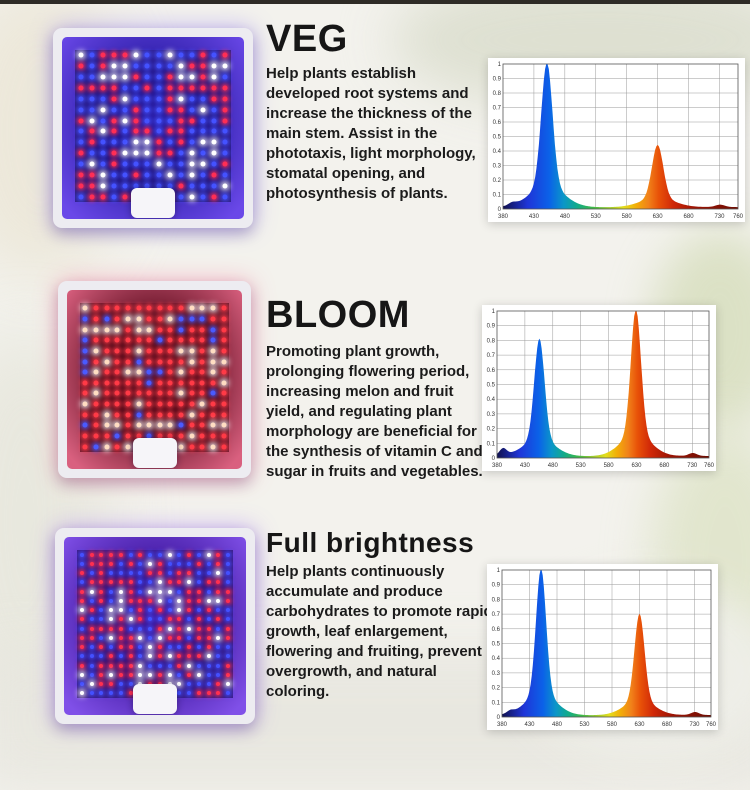  I want to click on plot-border, so click(603, 384).